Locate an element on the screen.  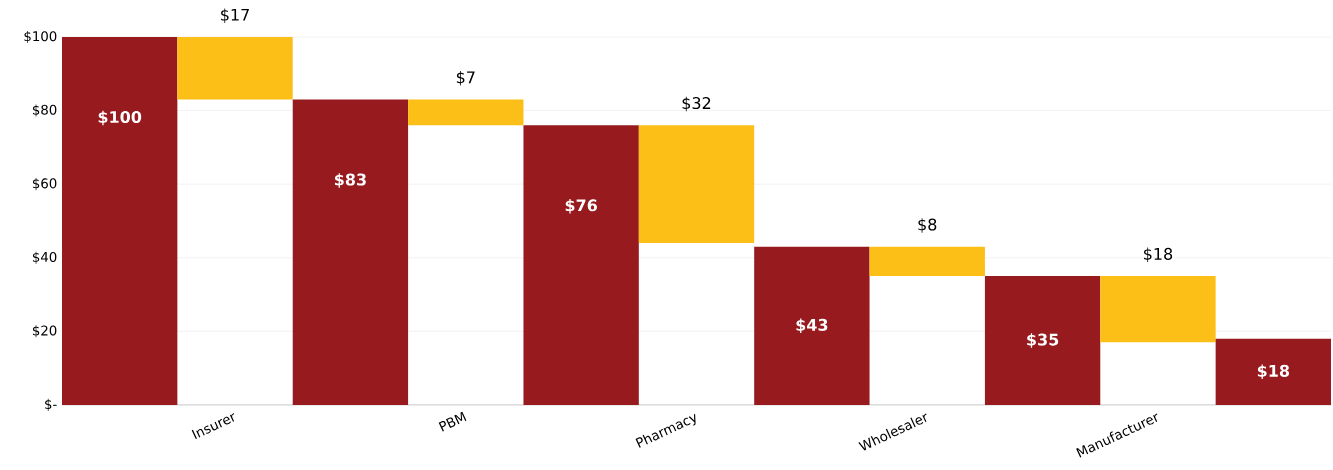
data-label: $83 is located at coordinates (350, 180).